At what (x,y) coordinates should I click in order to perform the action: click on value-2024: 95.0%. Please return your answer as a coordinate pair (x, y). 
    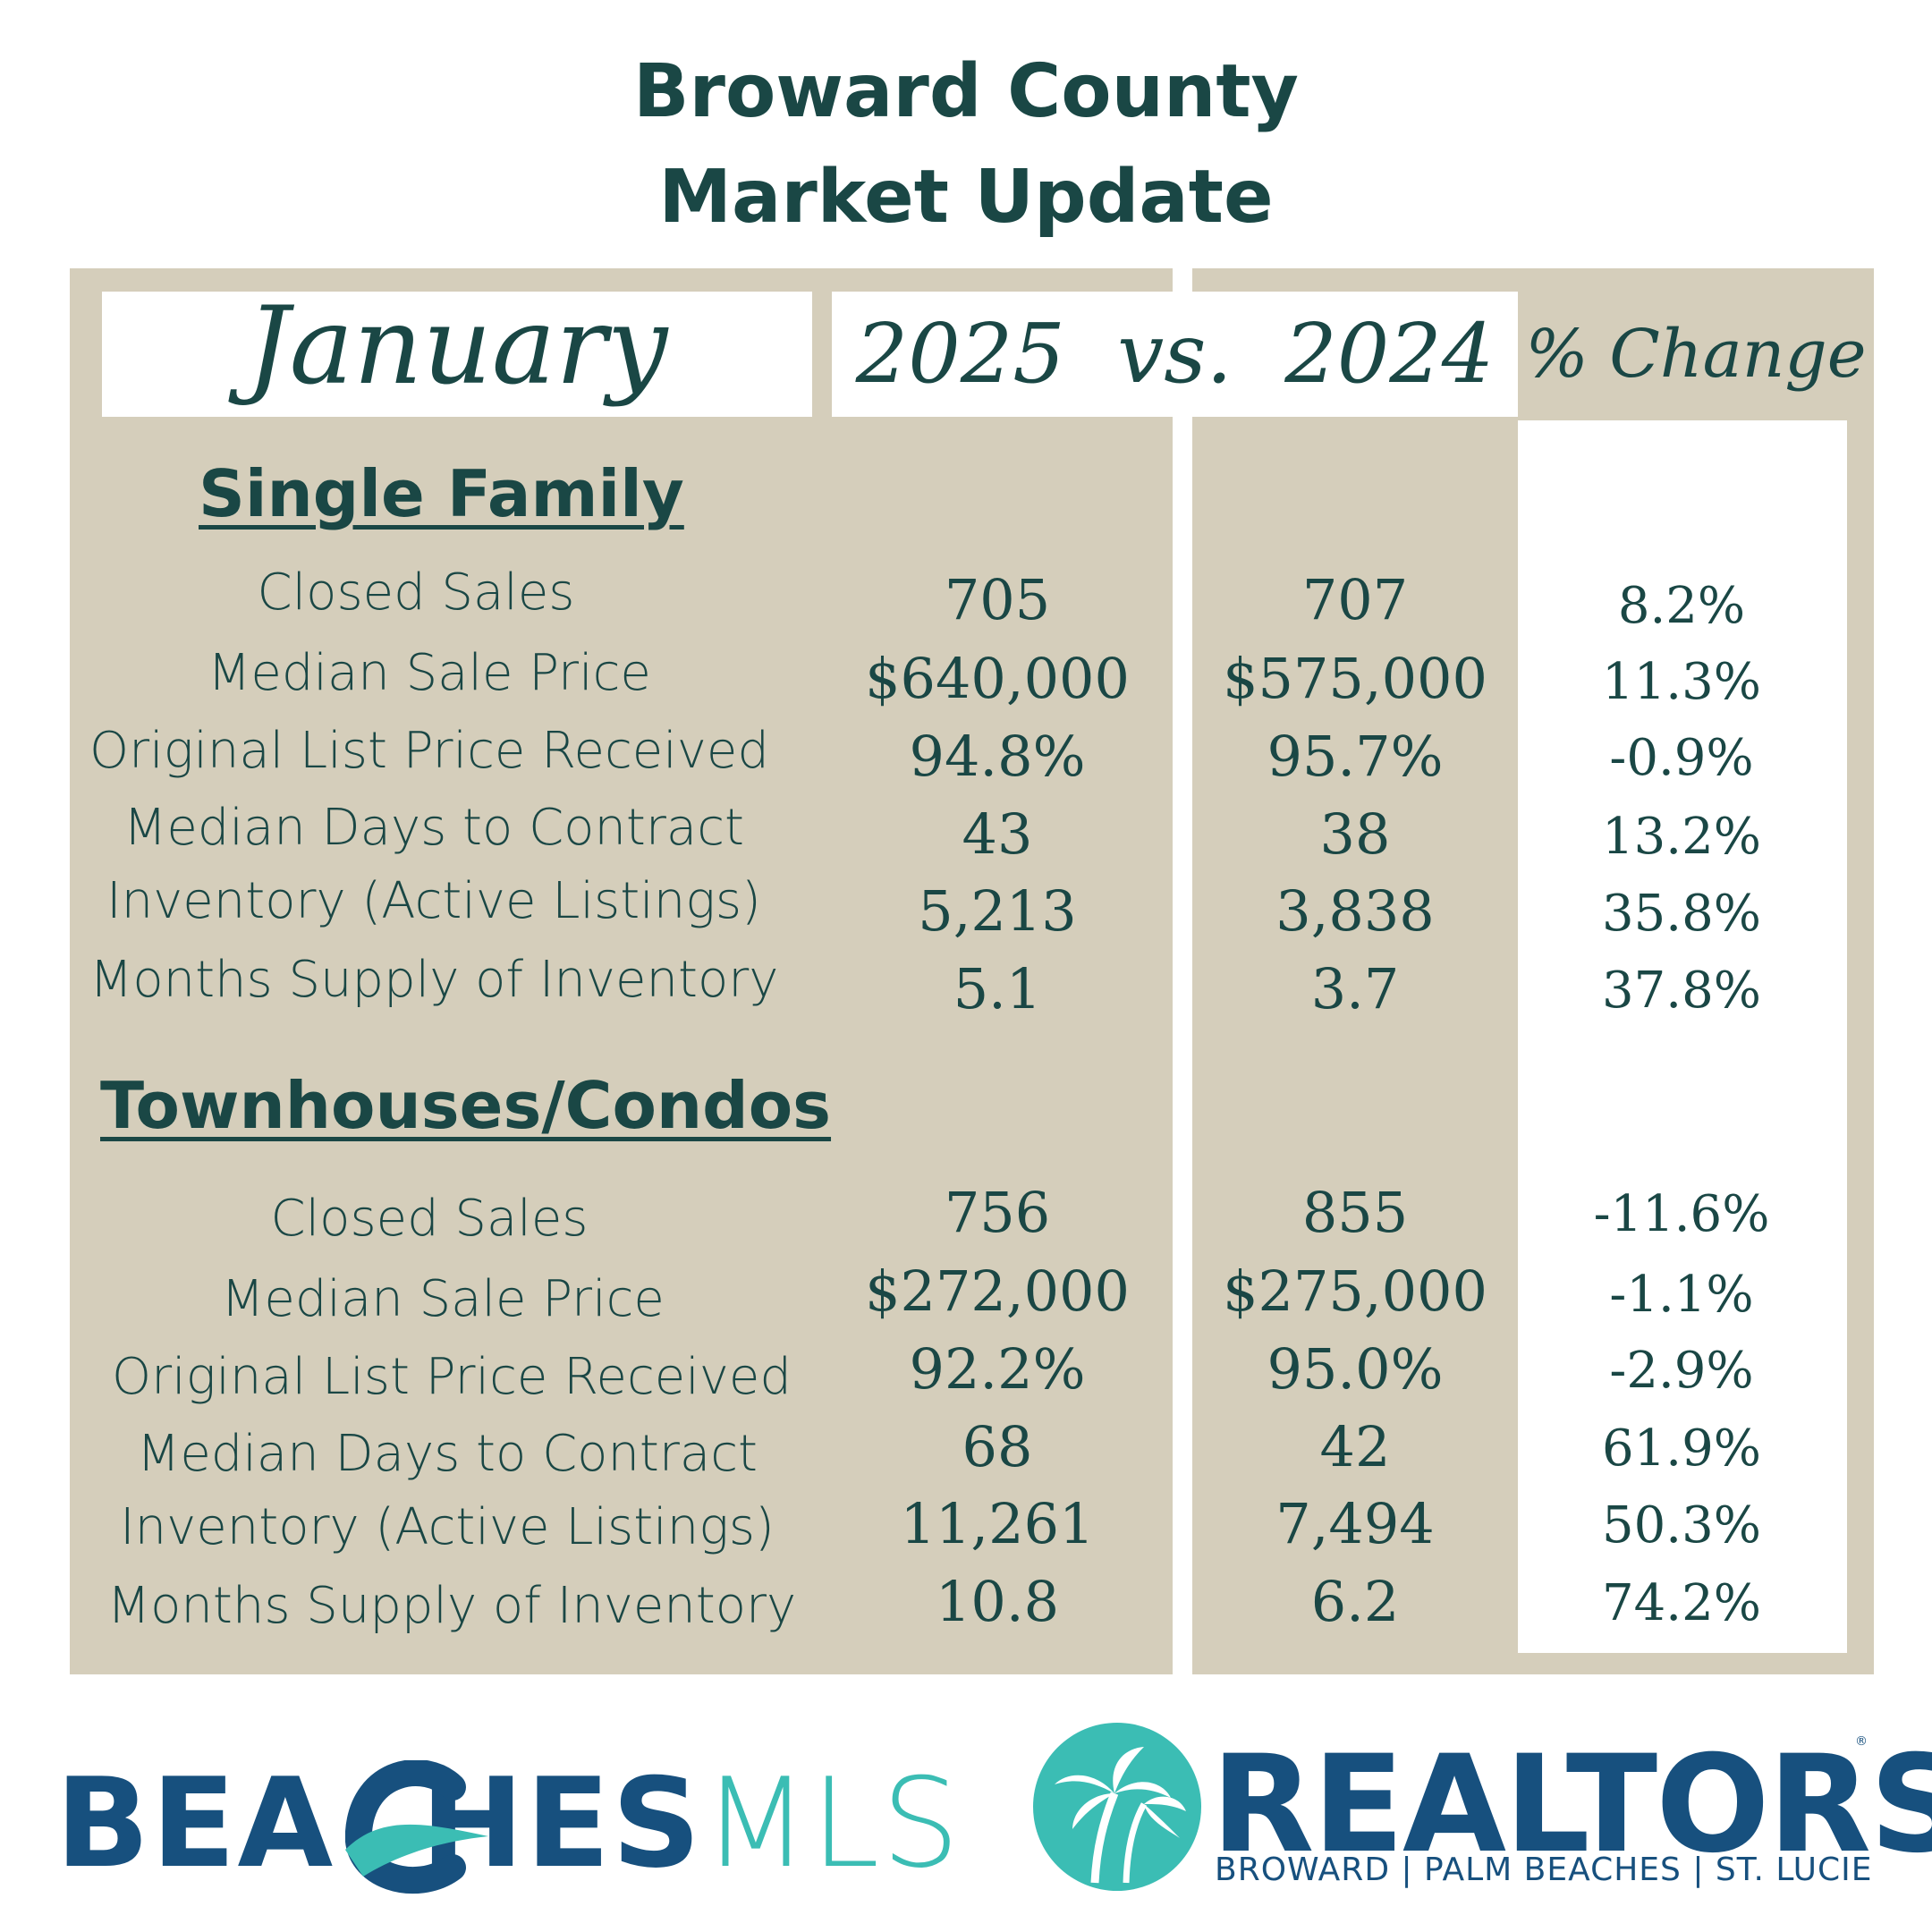
    Looking at the image, I should click on (1355, 1369).